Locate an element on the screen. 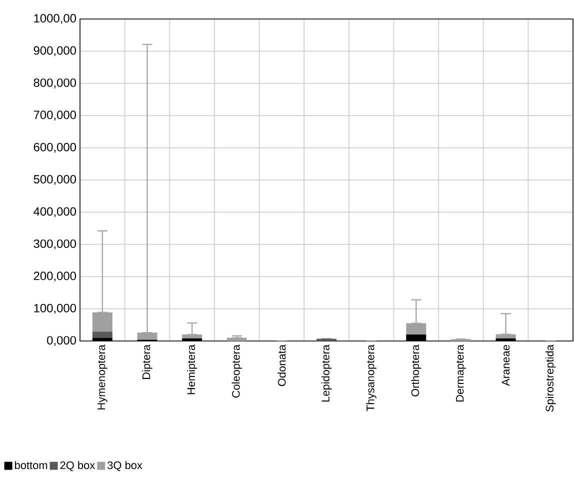 The image size is (574, 491). legend-label: bottom is located at coordinates (31, 465).